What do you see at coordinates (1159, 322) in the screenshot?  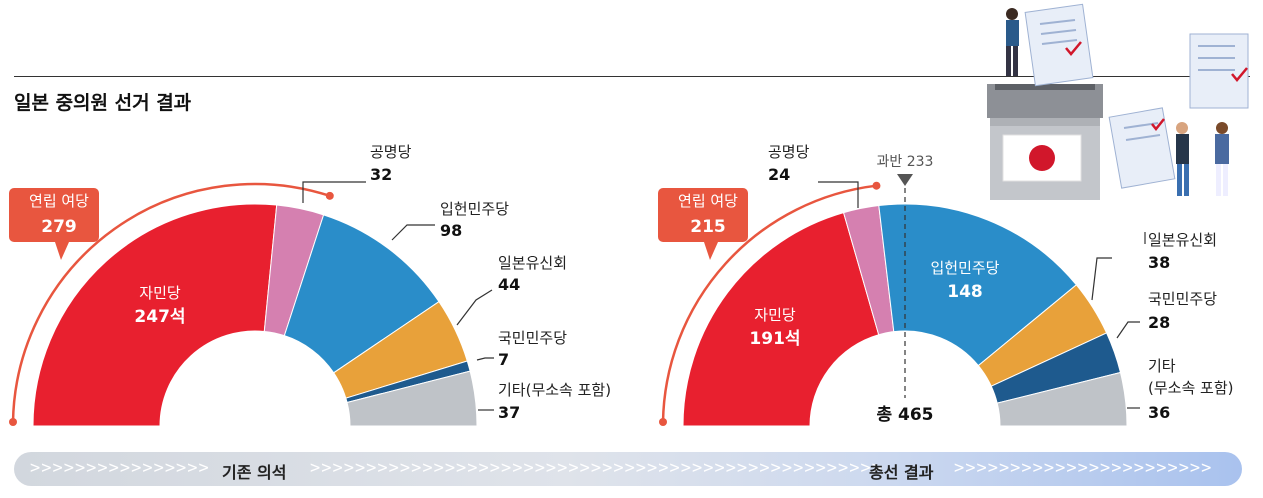 I see `label-value: 28` at bounding box center [1159, 322].